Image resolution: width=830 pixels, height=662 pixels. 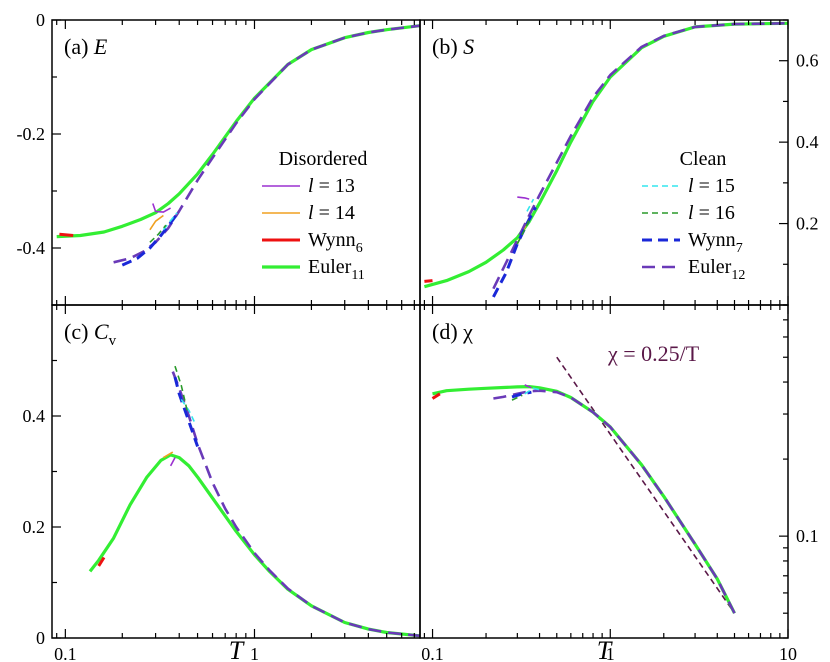 What do you see at coordinates (807, 61) in the screenshot?
I see `y-tick-label: 0.6` at bounding box center [807, 61].